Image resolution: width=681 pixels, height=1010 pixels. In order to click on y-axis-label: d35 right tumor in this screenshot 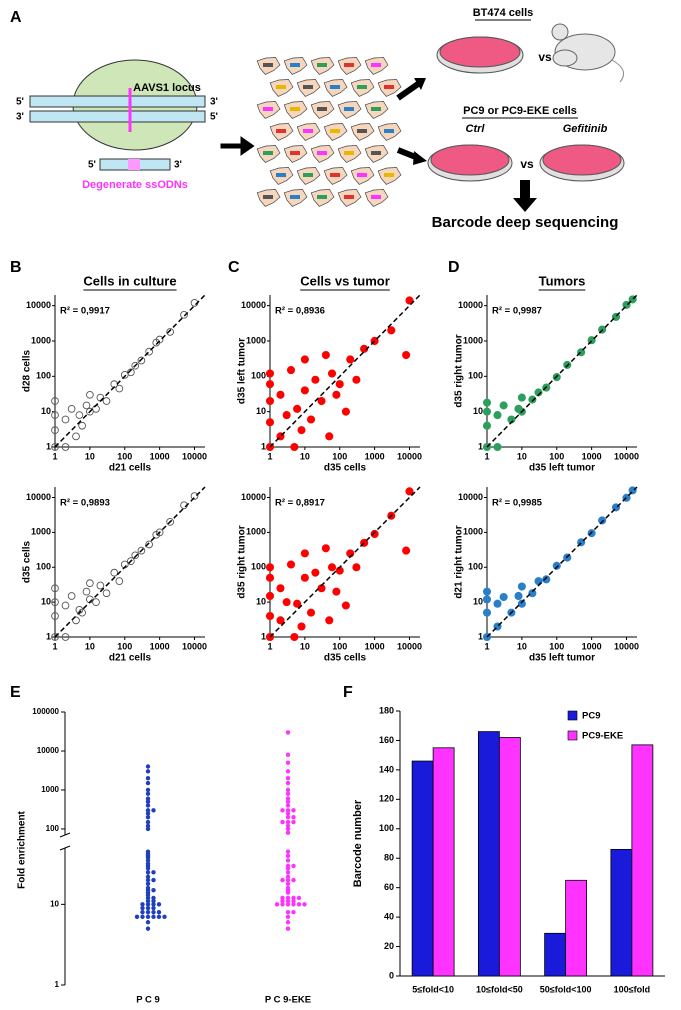, I will do `click(242, 561)`.